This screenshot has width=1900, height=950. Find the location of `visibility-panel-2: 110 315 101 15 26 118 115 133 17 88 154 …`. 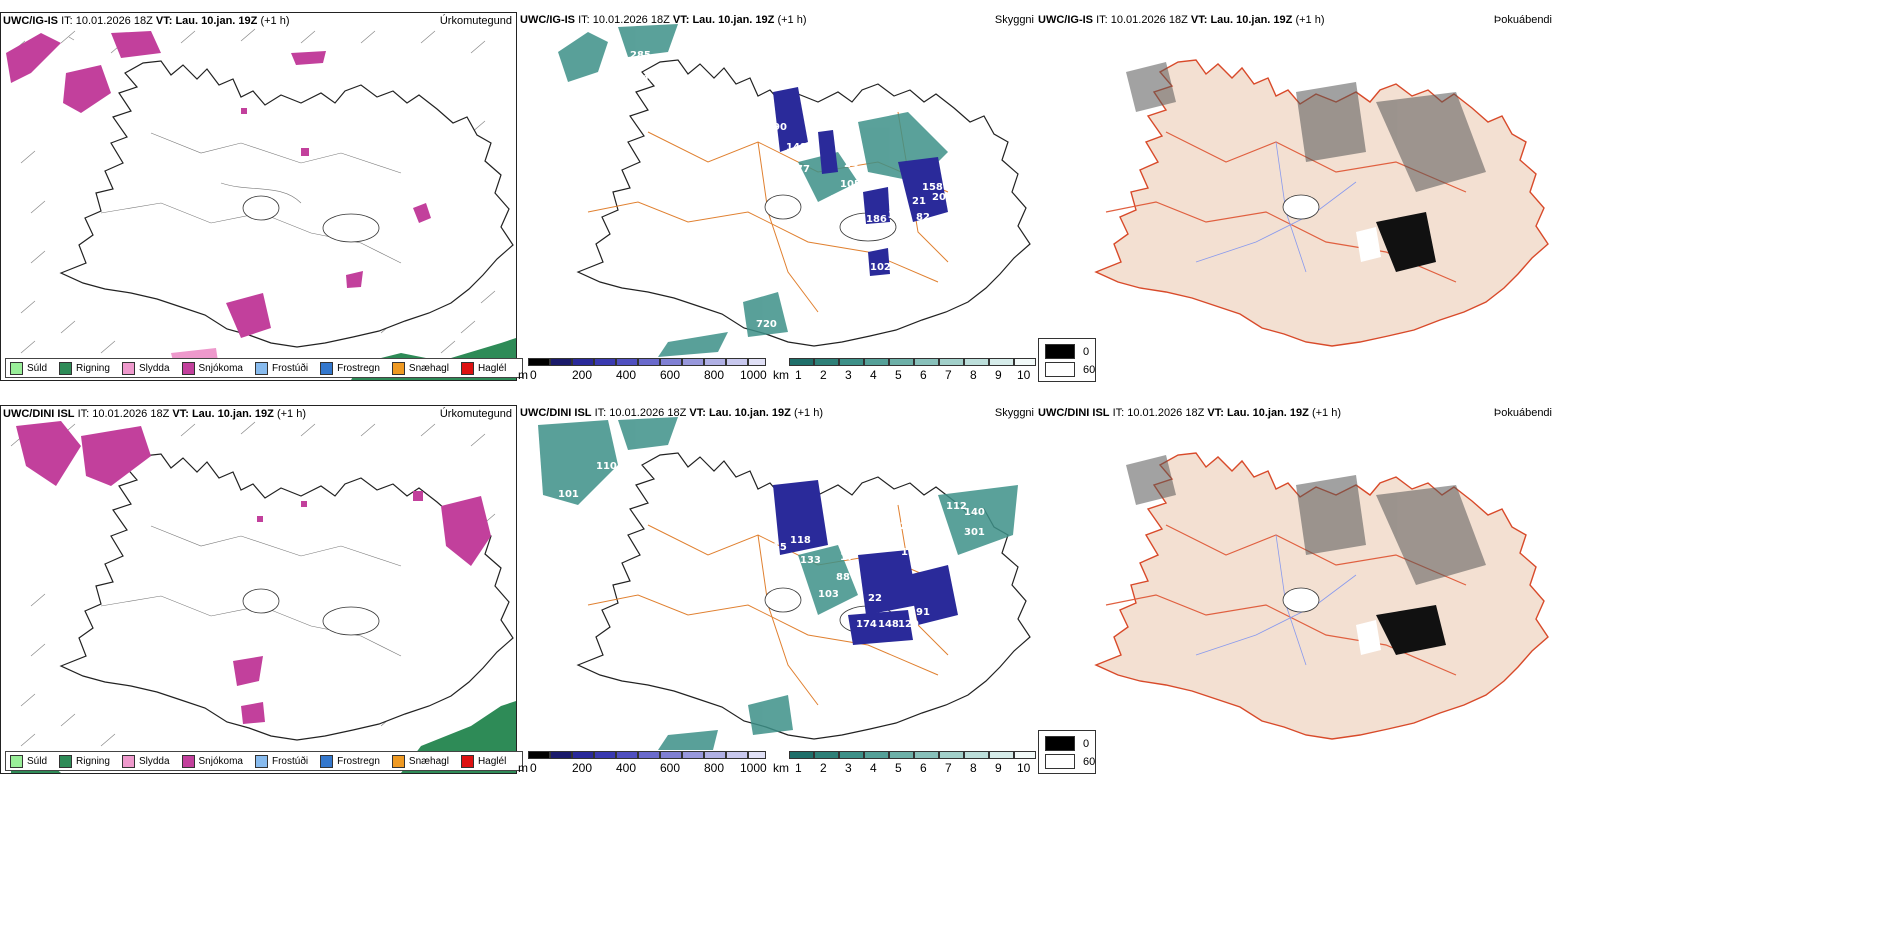

visibility-panel-2: 110 315 101 15 26 118 115 133 17 88 154 … is located at coordinates (778, 592).